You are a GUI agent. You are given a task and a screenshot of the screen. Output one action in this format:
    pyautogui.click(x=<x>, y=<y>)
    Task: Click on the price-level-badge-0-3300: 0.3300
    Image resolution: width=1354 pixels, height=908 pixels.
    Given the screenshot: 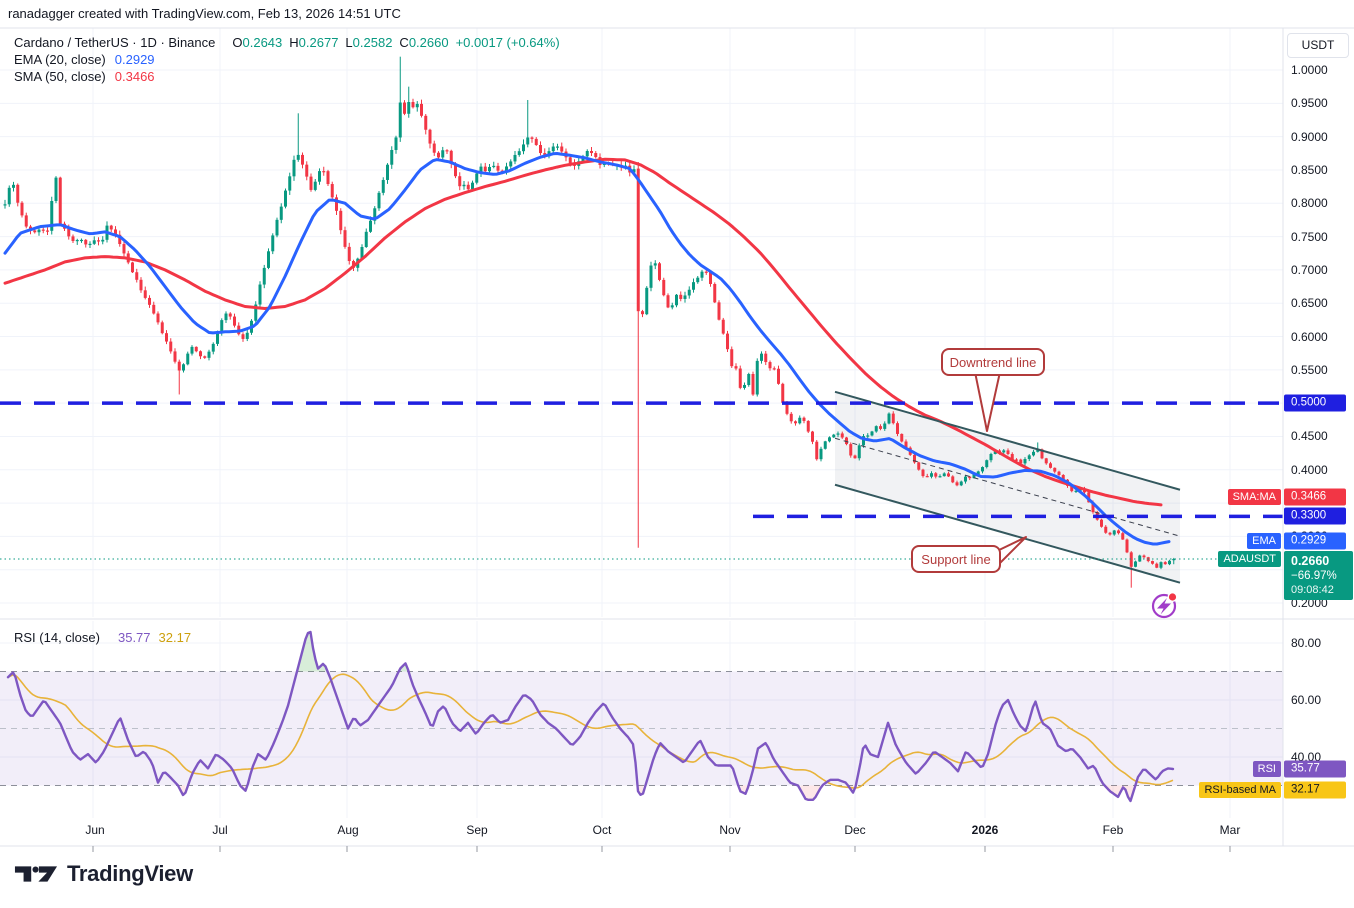 What is the action you would take?
    pyautogui.click(x=1315, y=516)
    